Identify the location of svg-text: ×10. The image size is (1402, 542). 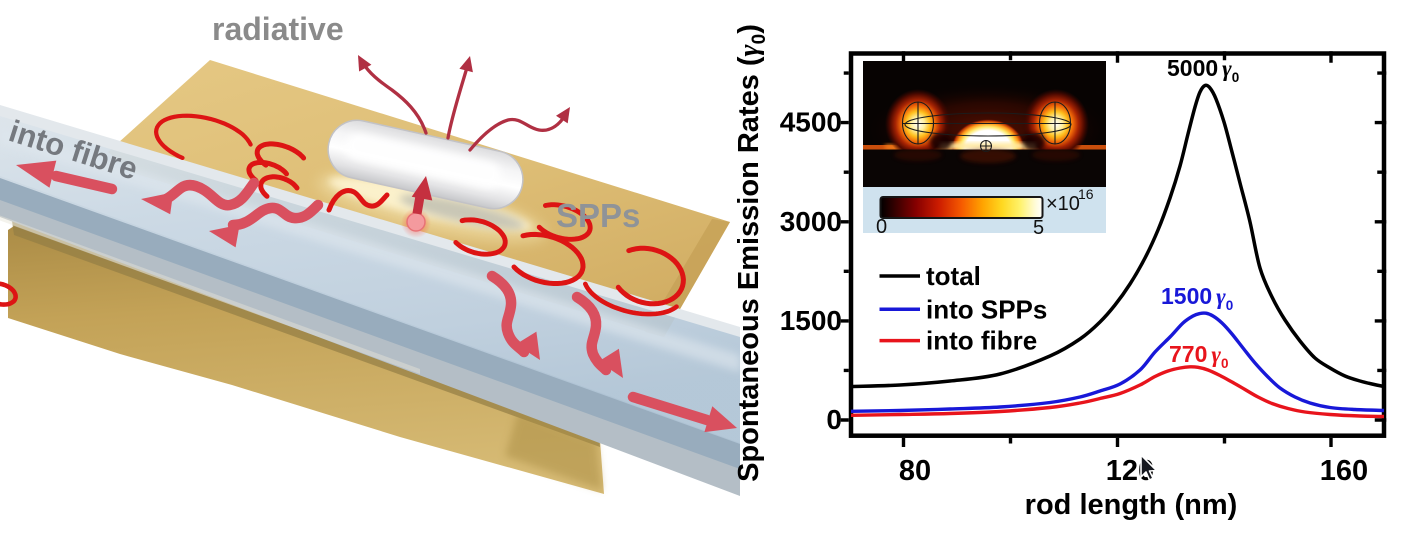
(1063, 204).